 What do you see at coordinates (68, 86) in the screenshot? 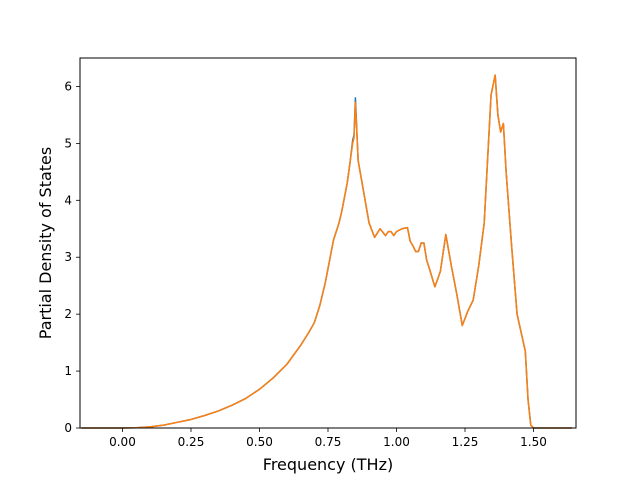
I see `y-tick-label: 6` at bounding box center [68, 86].